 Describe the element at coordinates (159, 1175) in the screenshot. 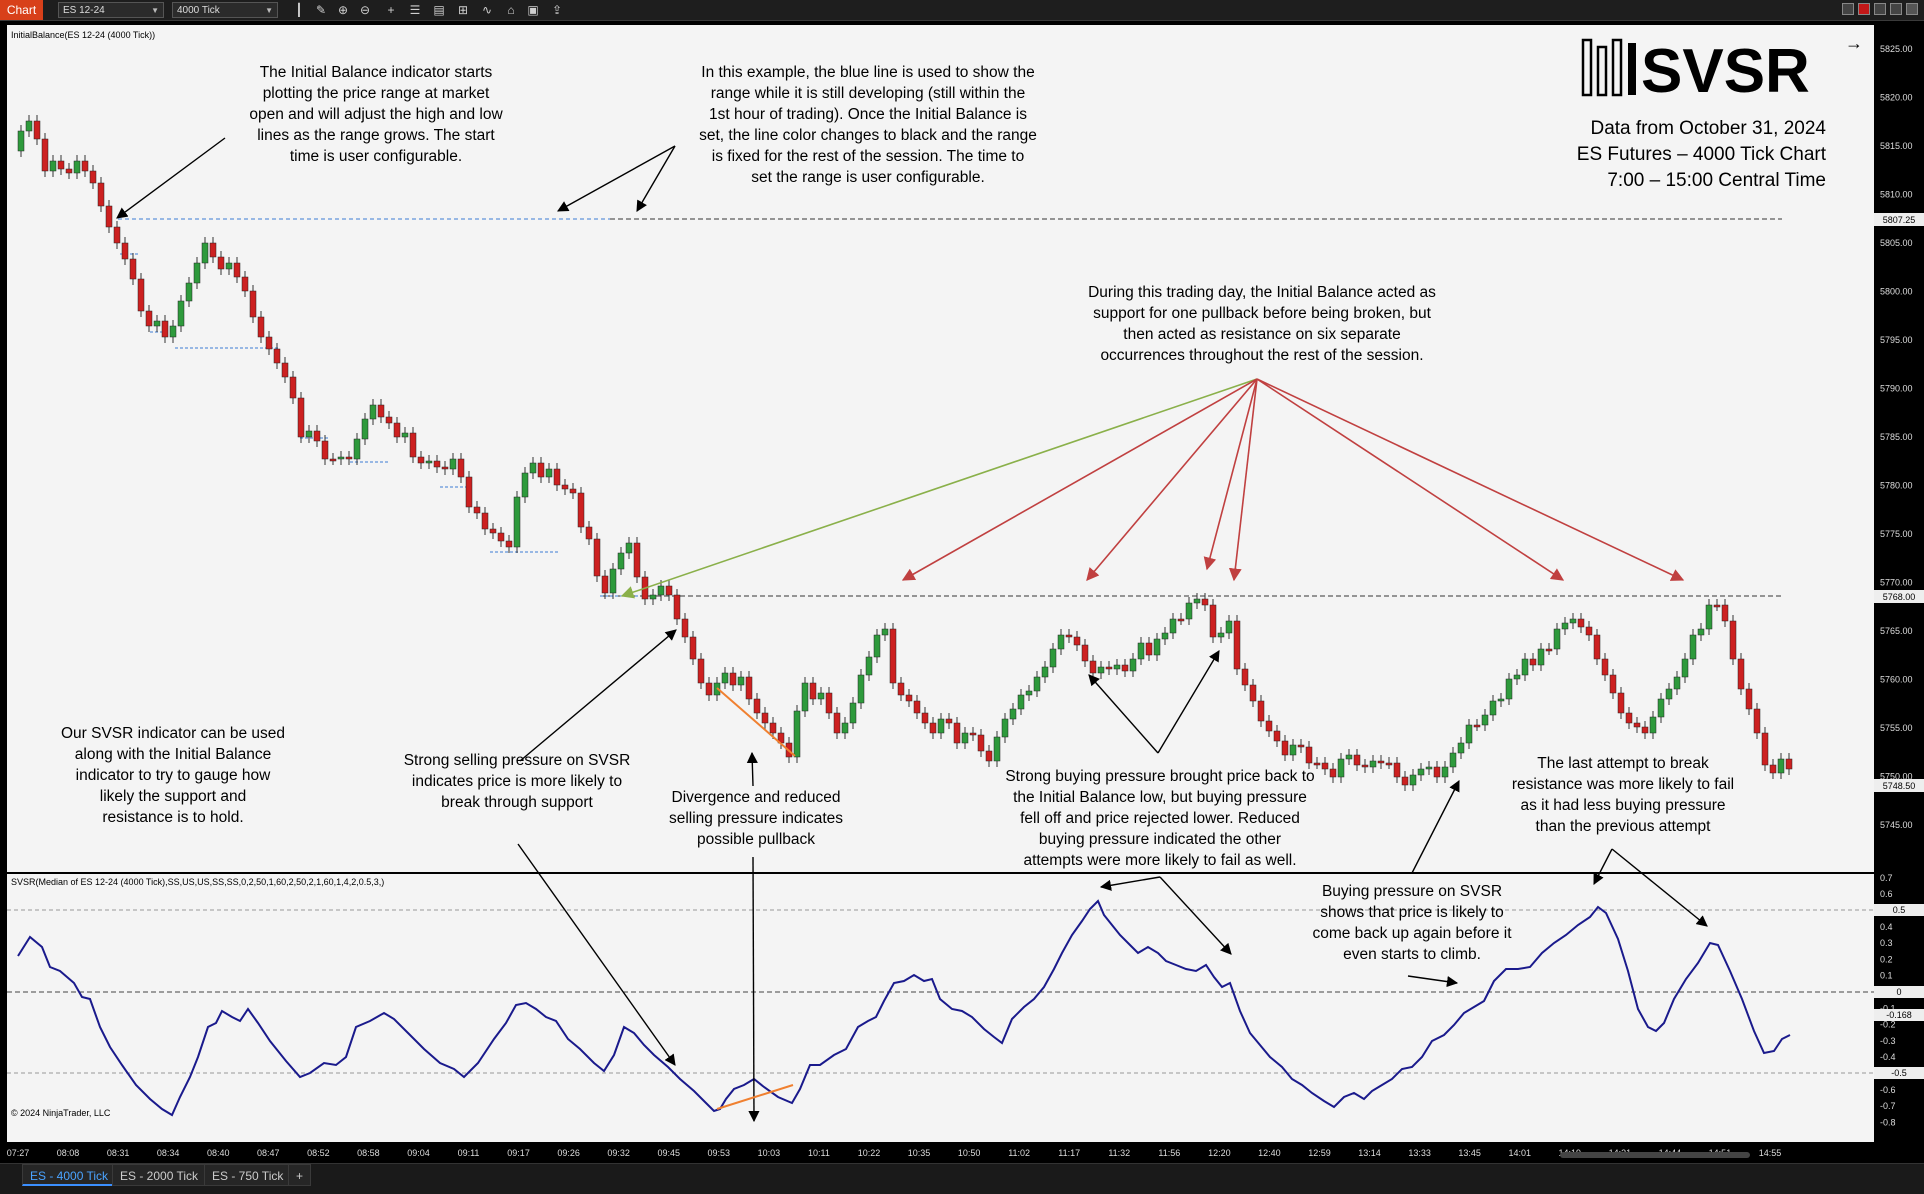

I see `tab-es-2000-tick: ES - 2000 Tick` at that location.